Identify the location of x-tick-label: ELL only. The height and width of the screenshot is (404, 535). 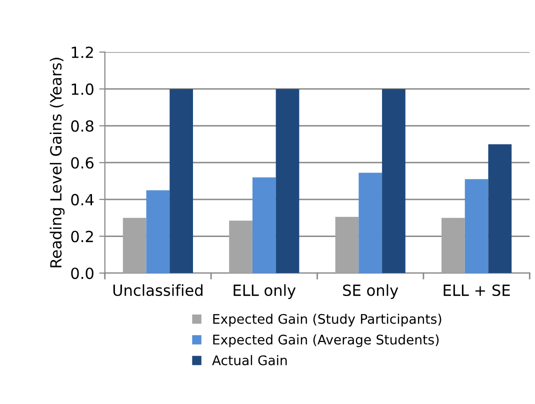
(265, 291).